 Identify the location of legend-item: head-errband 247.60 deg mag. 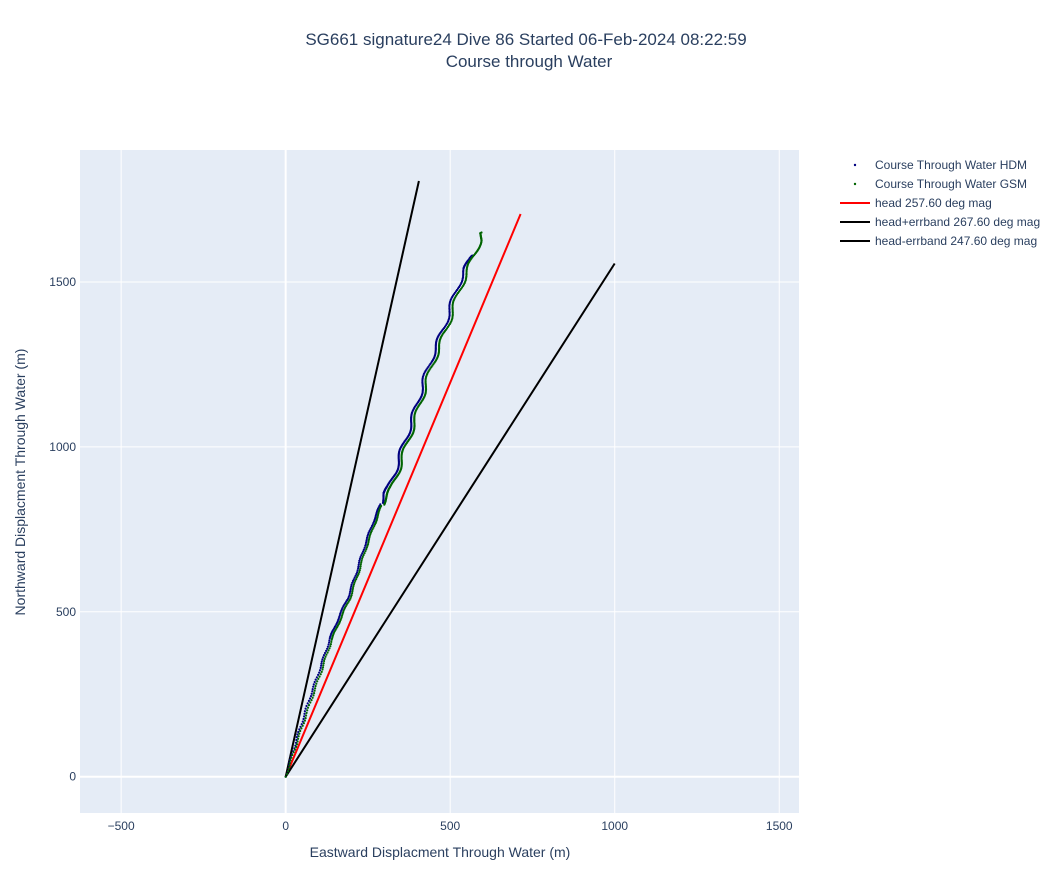
(938, 241).